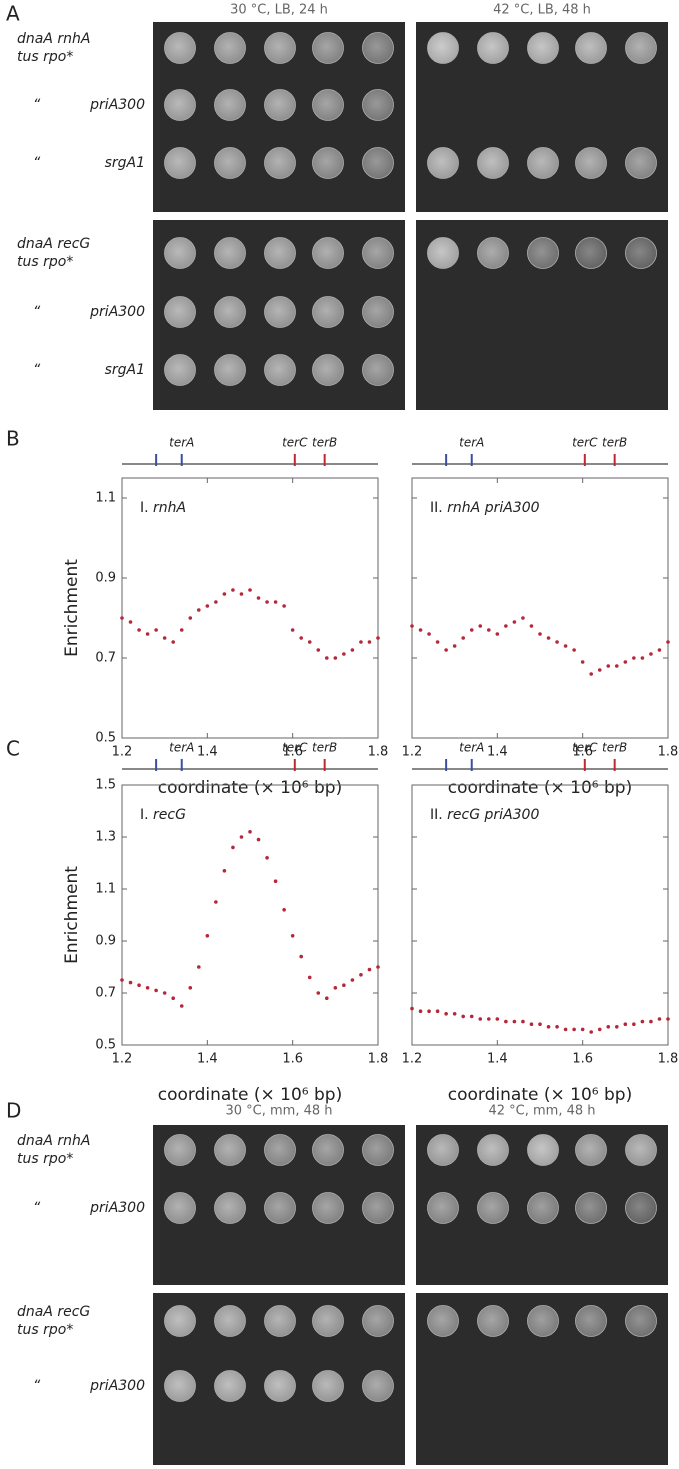 Image resolution: width=679 pixels, height=1469 pixels. I want to click on plot-frame, so click(540, 915).